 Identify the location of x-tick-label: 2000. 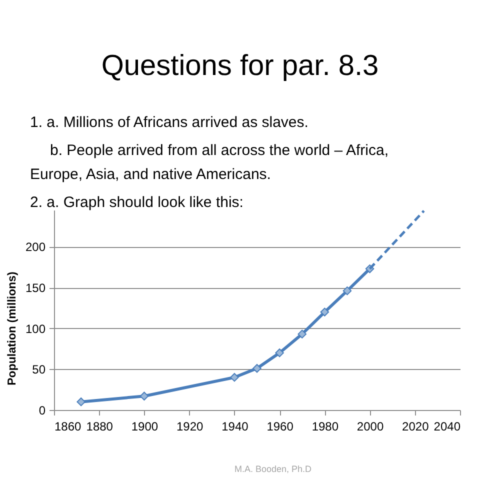
(370, 427).